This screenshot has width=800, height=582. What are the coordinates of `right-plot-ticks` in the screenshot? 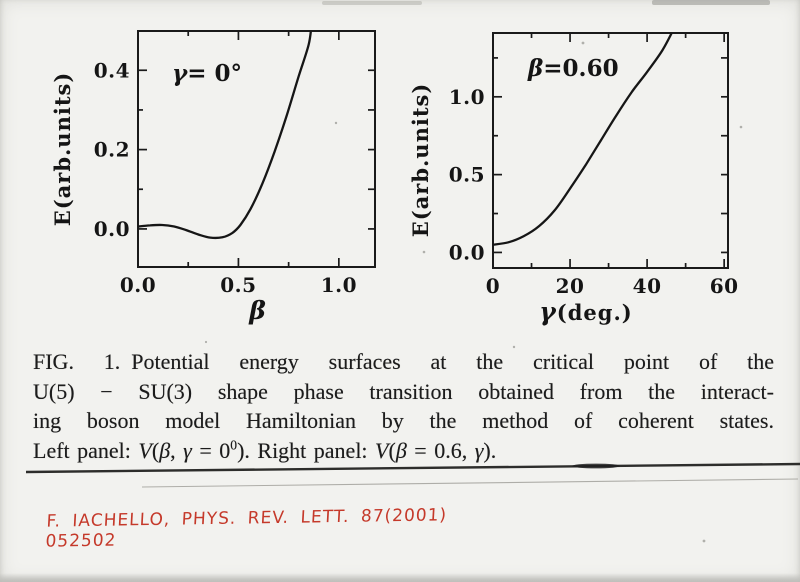 It's located at (610, 150).